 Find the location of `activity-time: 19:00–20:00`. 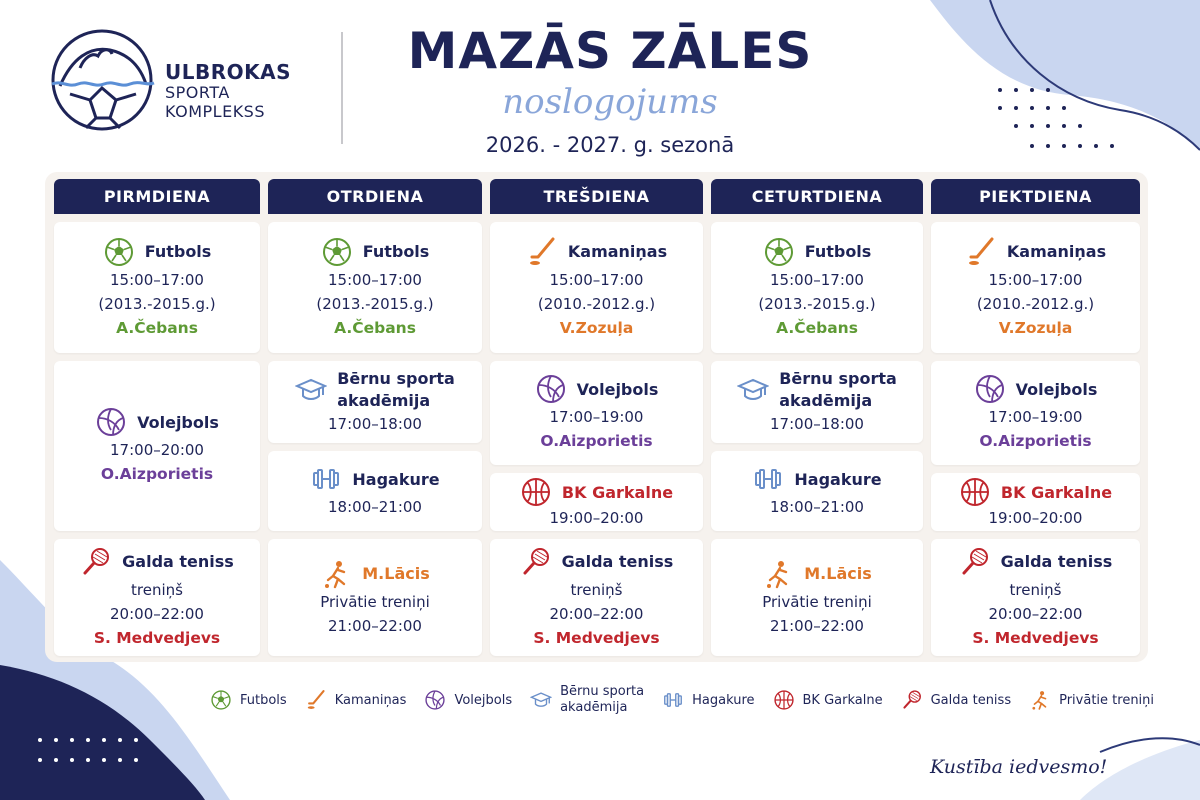

activity-time: 19:00–20:00 is located at coordinates (596, 518).